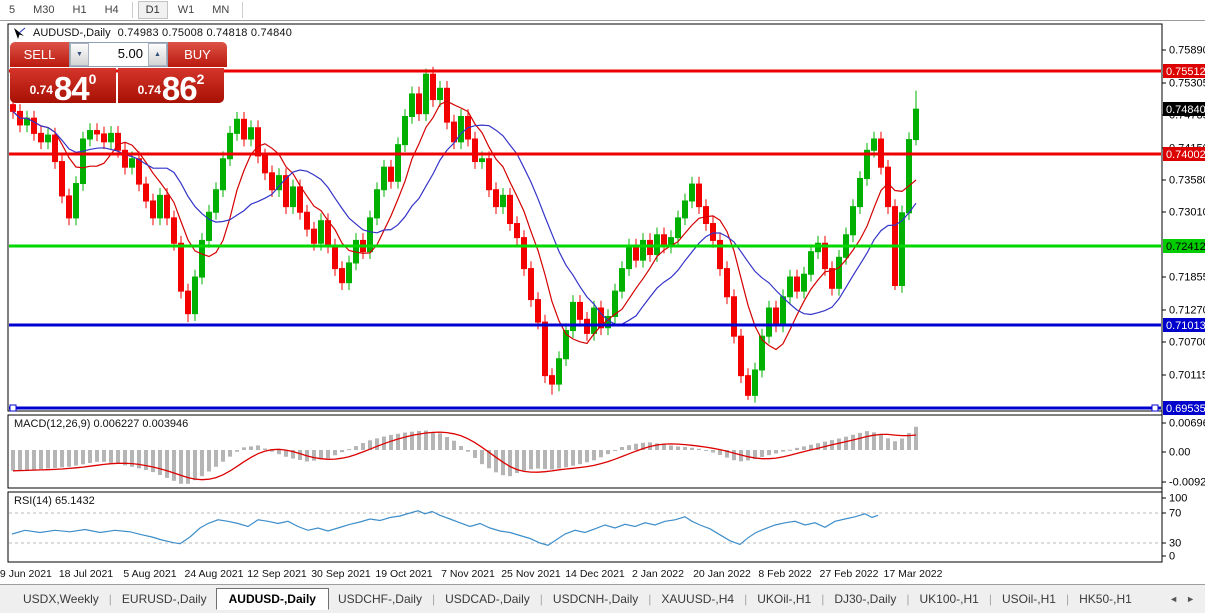 The height and width of the screenshot is (613, 1205). What do you see at coordinates (157, 54) in the screenshot?
I see `volume-increase-button: ▲` at bounding box center [157, 54].